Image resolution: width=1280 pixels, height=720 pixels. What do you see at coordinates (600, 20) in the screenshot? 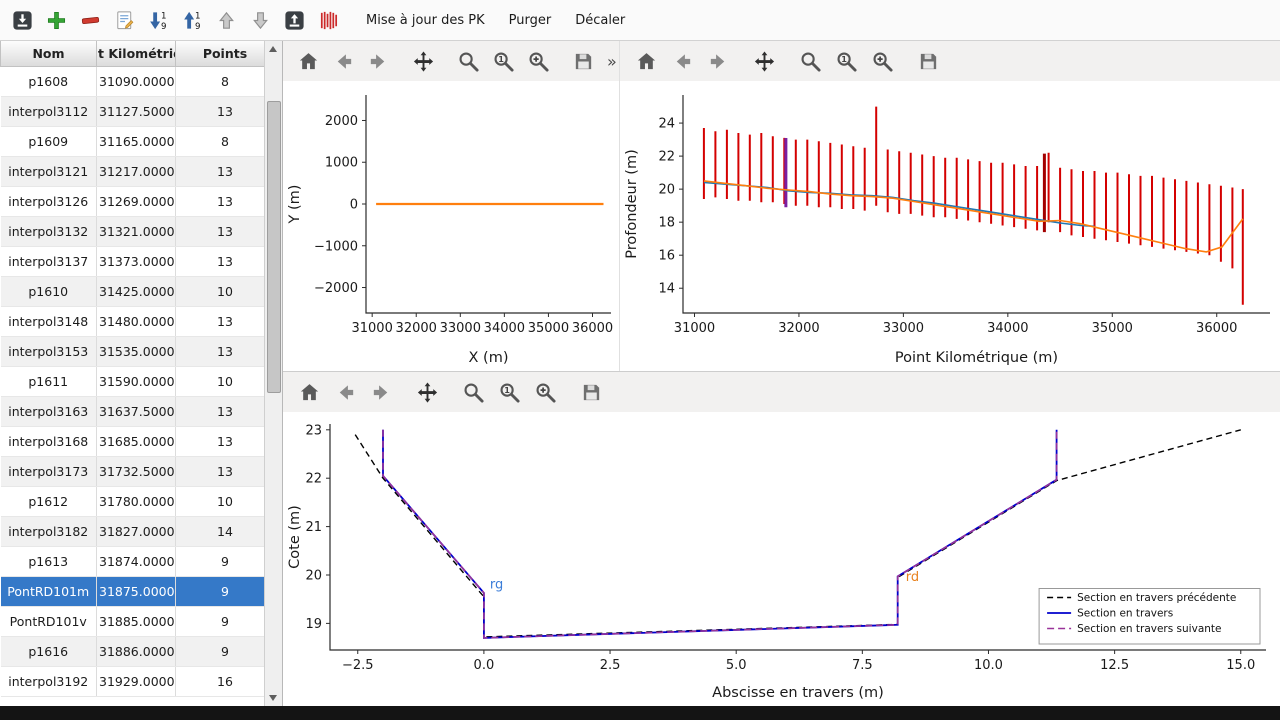
I see `menu-item-2: Décaler` at bounding box center [600, 20].